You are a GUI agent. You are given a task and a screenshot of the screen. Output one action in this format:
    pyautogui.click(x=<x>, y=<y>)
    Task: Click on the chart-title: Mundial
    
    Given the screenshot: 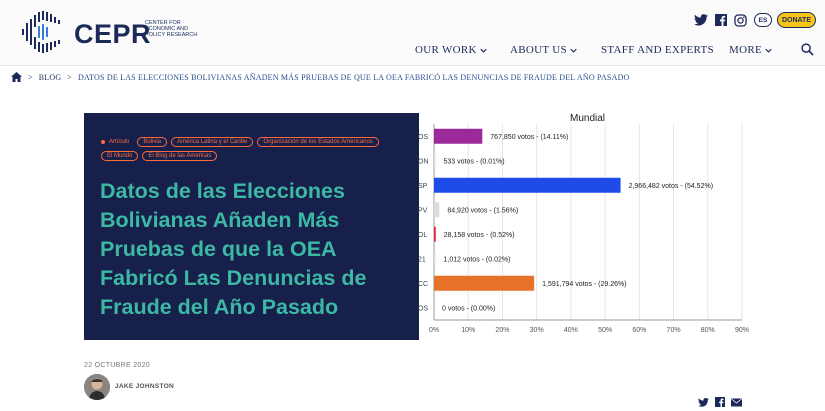 What is the action you would take?
    pyautogui.click(x=588, y=118)
    